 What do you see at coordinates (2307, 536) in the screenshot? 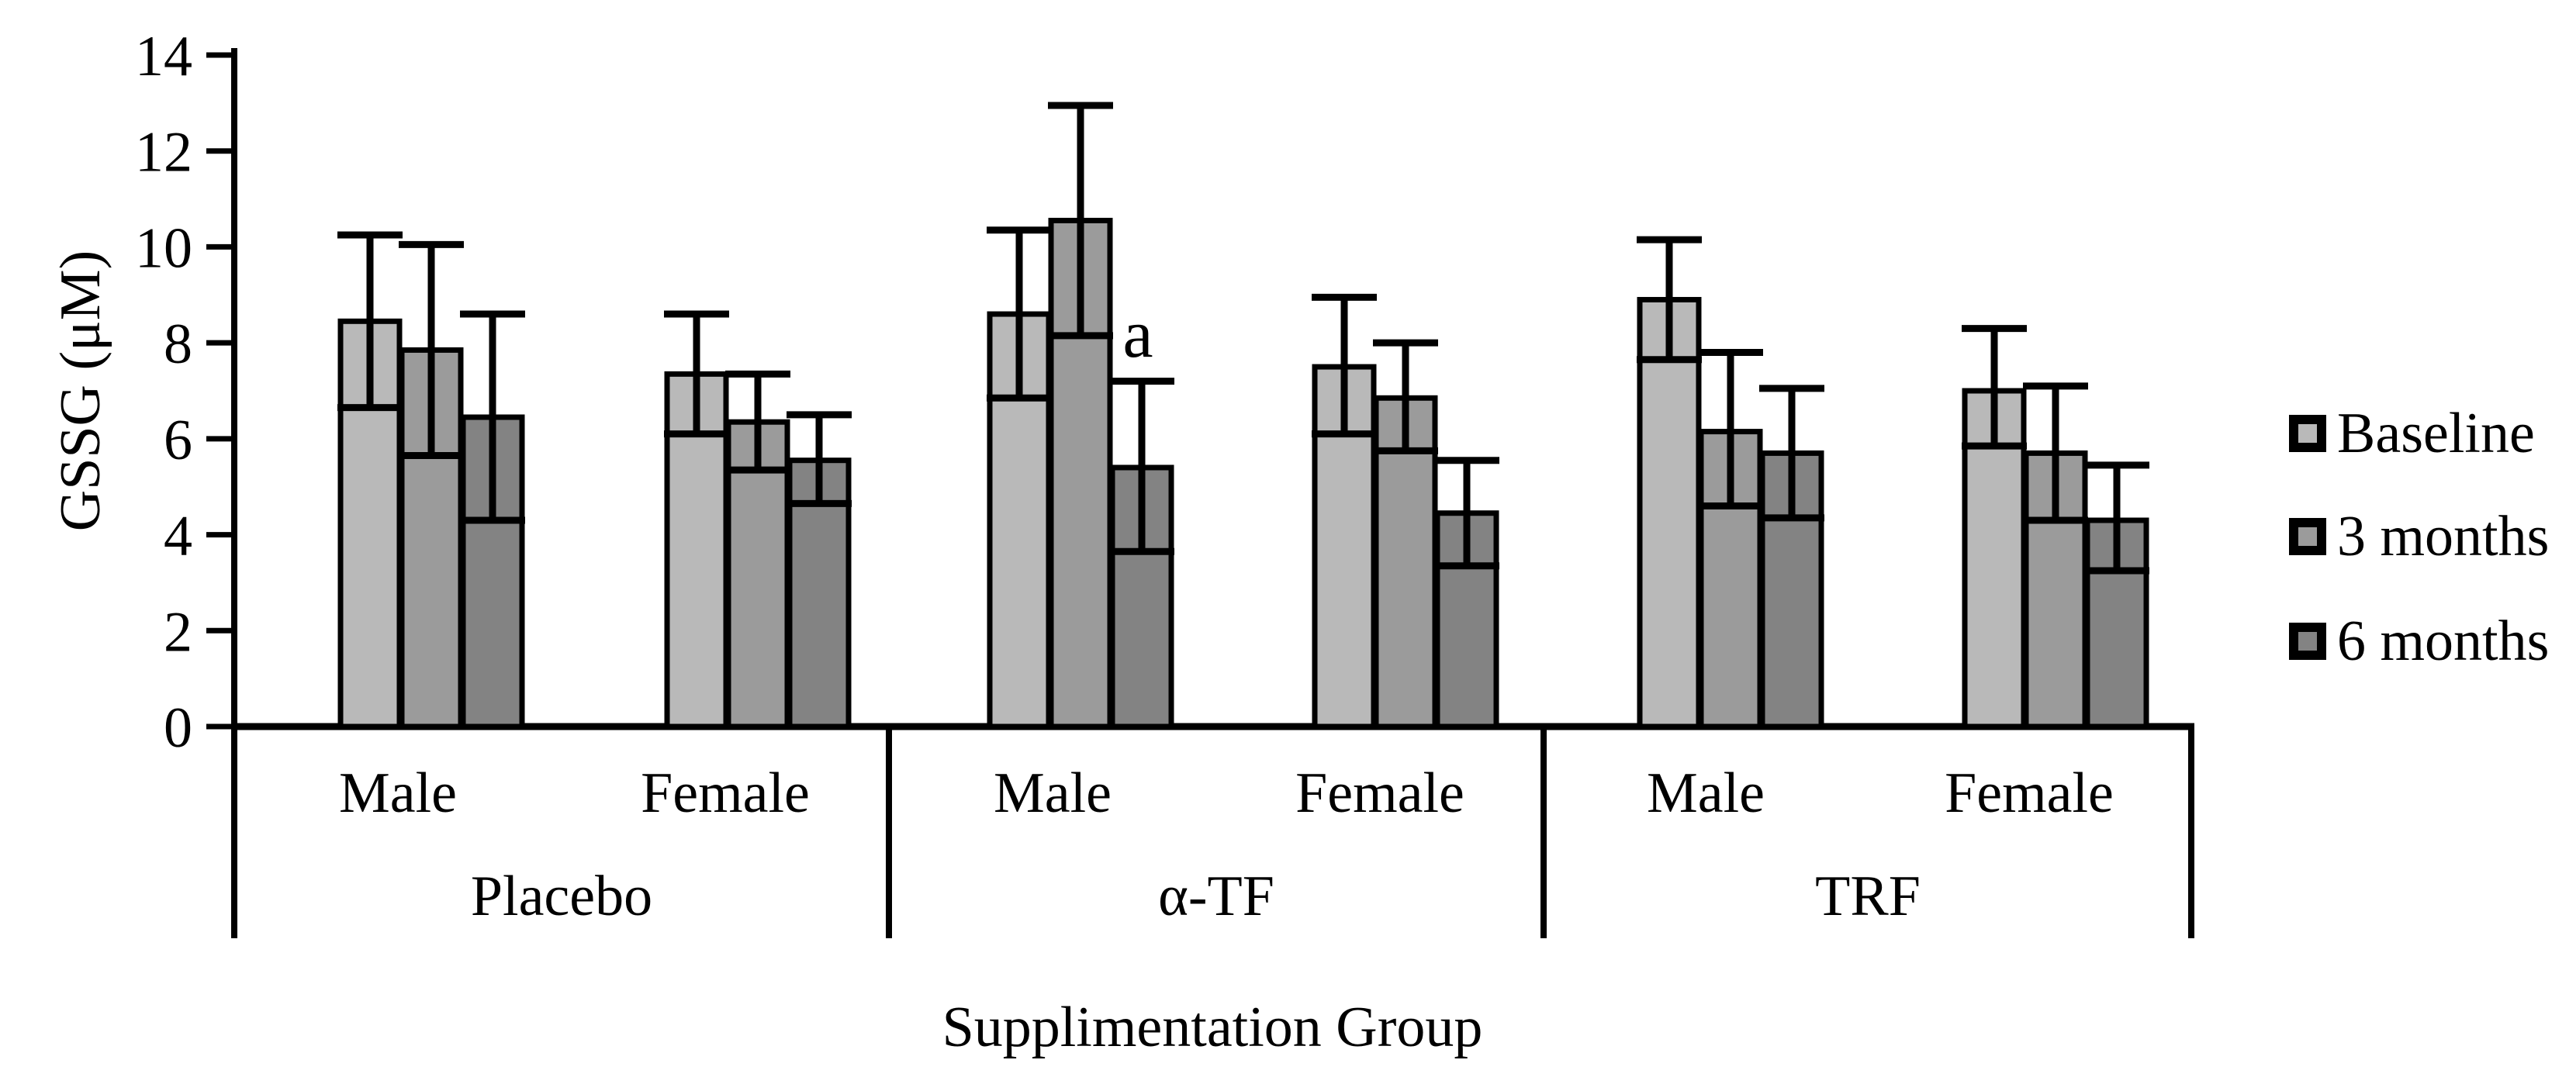
I see `legend-swatch-3-months` at bounding box center [2307, 536].